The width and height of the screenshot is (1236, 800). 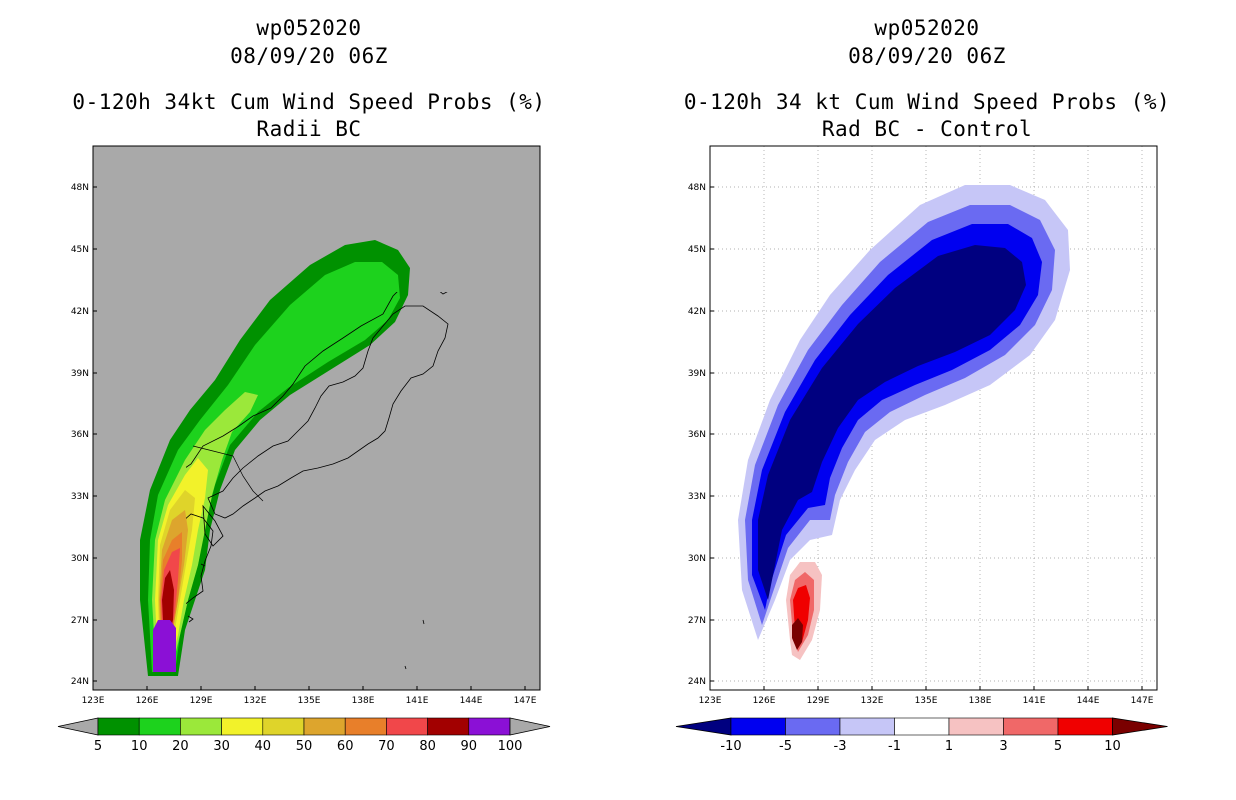 What do you see at coordinates (469, 746) in the screenshot?
I see `colorbar-label: 90` at bounding box center [469, 746].